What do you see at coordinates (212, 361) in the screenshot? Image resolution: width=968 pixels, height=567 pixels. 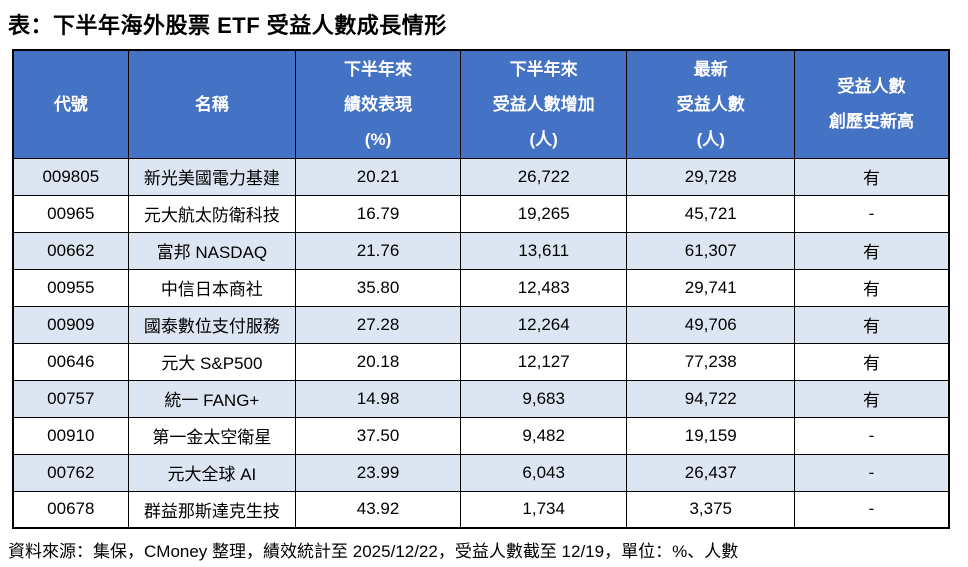 I see `cell-name: 元大 S&P500` at bounding box center [212, 361].